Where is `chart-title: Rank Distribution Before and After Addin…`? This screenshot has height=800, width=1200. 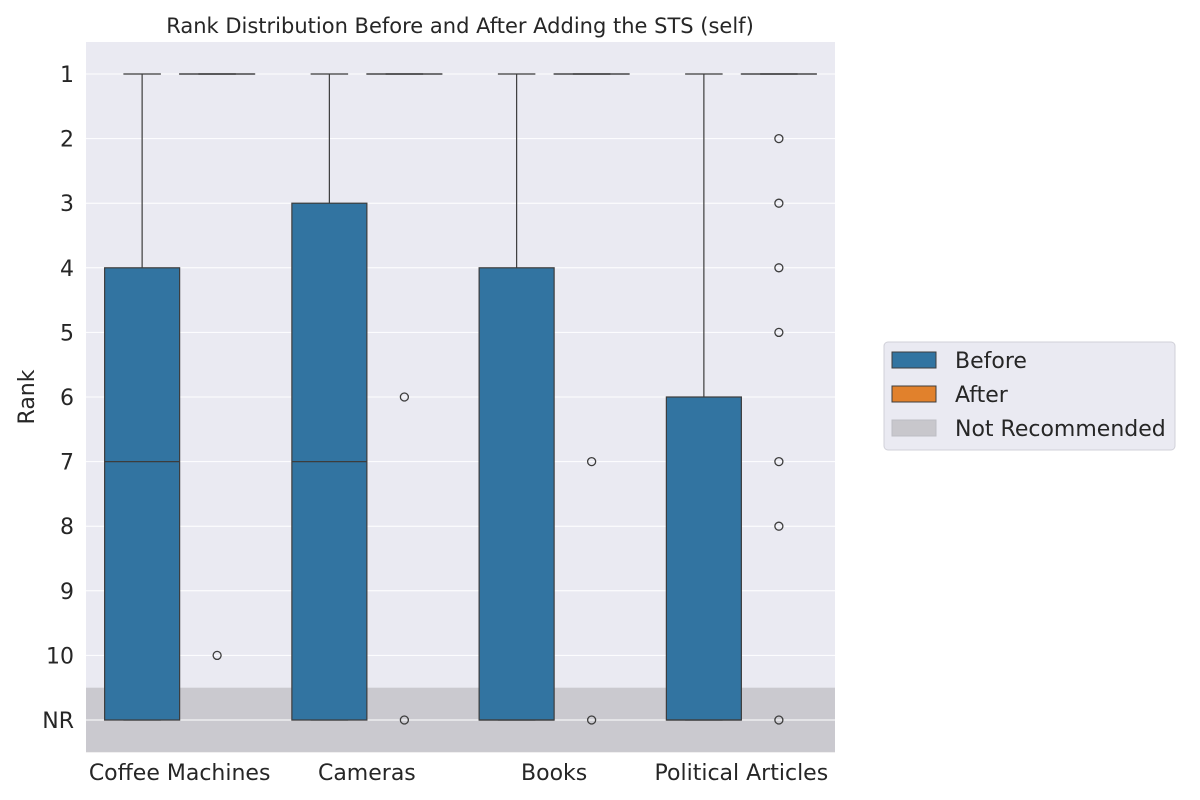 chart-title: Rank Distribution Before and After Addin… is located at coordinates (460, 26).